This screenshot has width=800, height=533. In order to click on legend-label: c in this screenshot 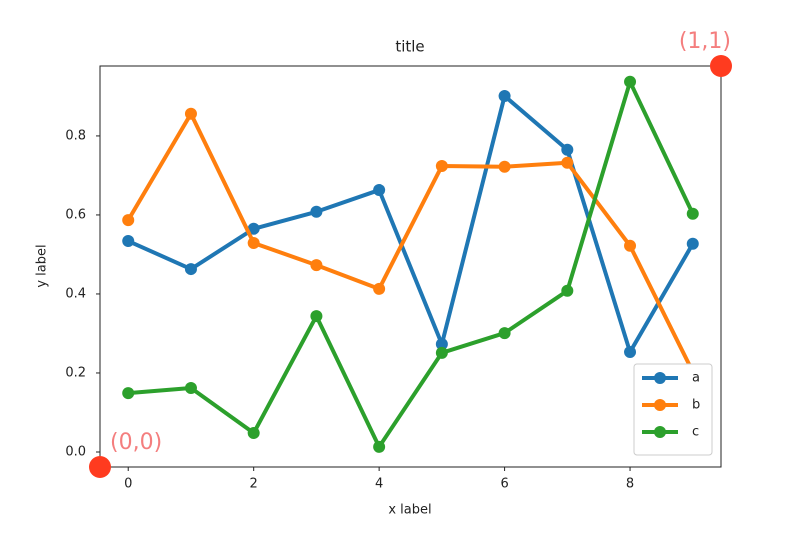, I will do `click(695, 432)`.